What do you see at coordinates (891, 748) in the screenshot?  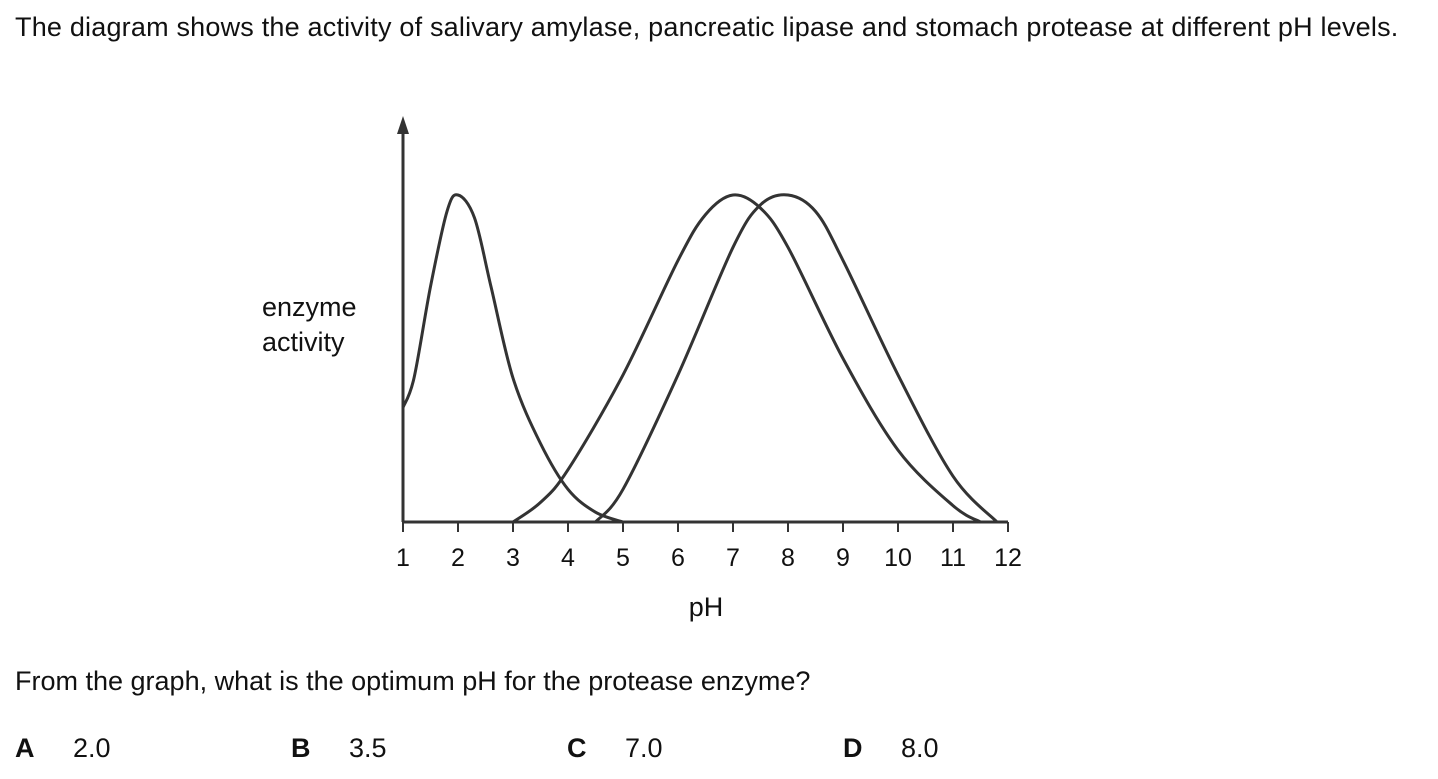 I see `option-d: D 8.0` at bounding box center [891, 748].